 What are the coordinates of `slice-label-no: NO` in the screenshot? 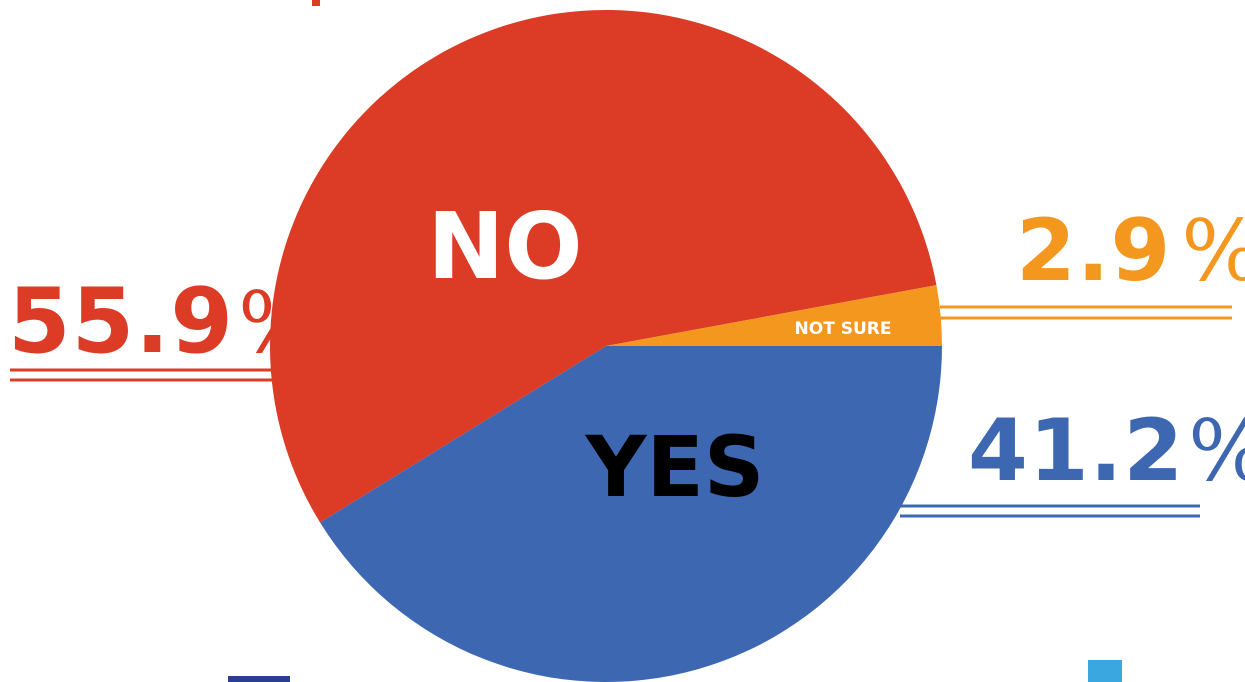 It's located at (504, 246).